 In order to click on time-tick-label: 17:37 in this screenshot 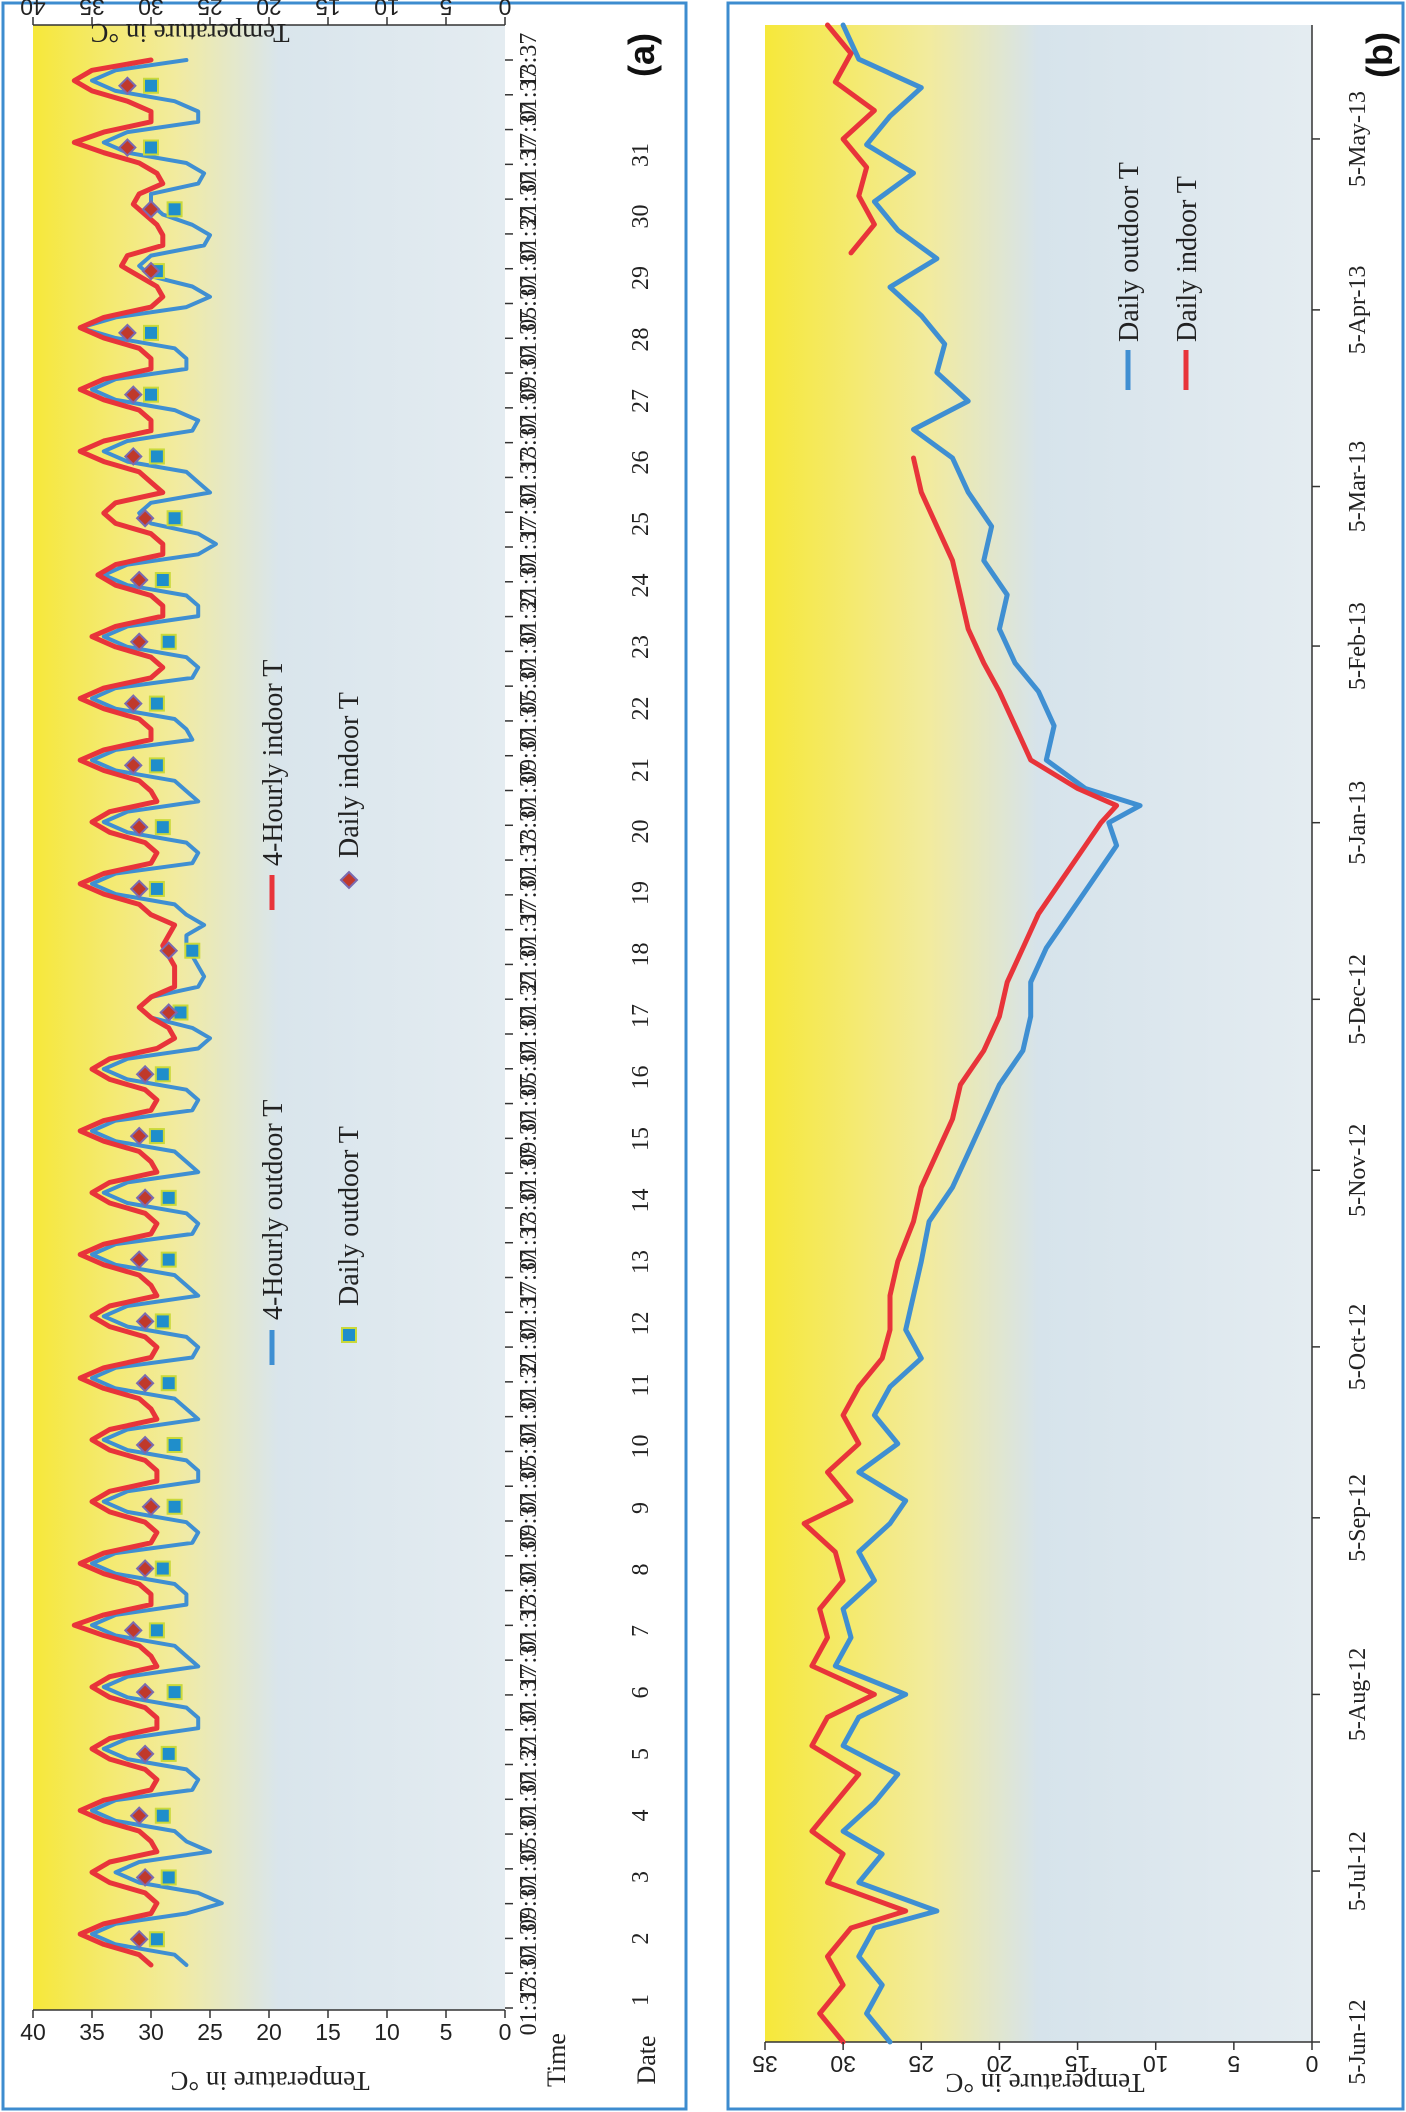, I will do `click(529, 895)`.